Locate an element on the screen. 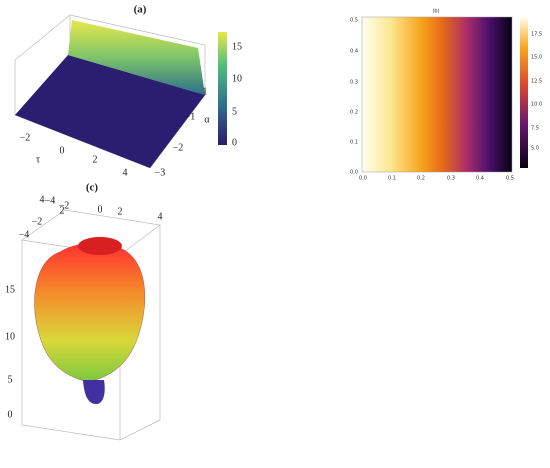 The height and width of the screenshot is (468, 550). x-tick-label: 0.0 is located at coordinates (363, 179).